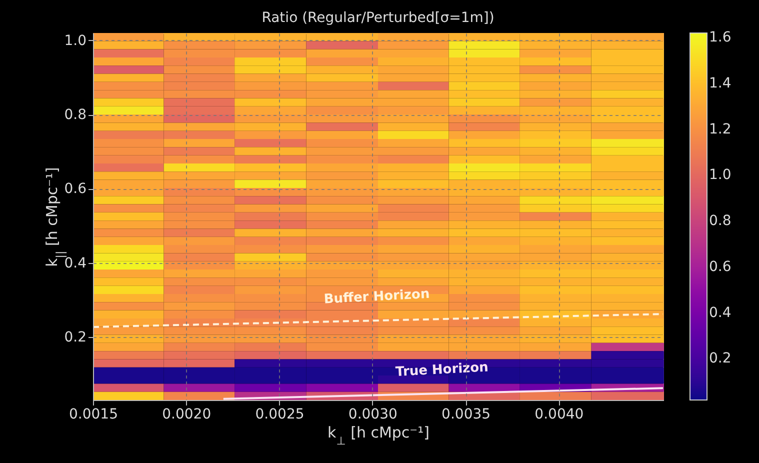  I want to click on y-tick-label: 0.6, so click(75, 189).